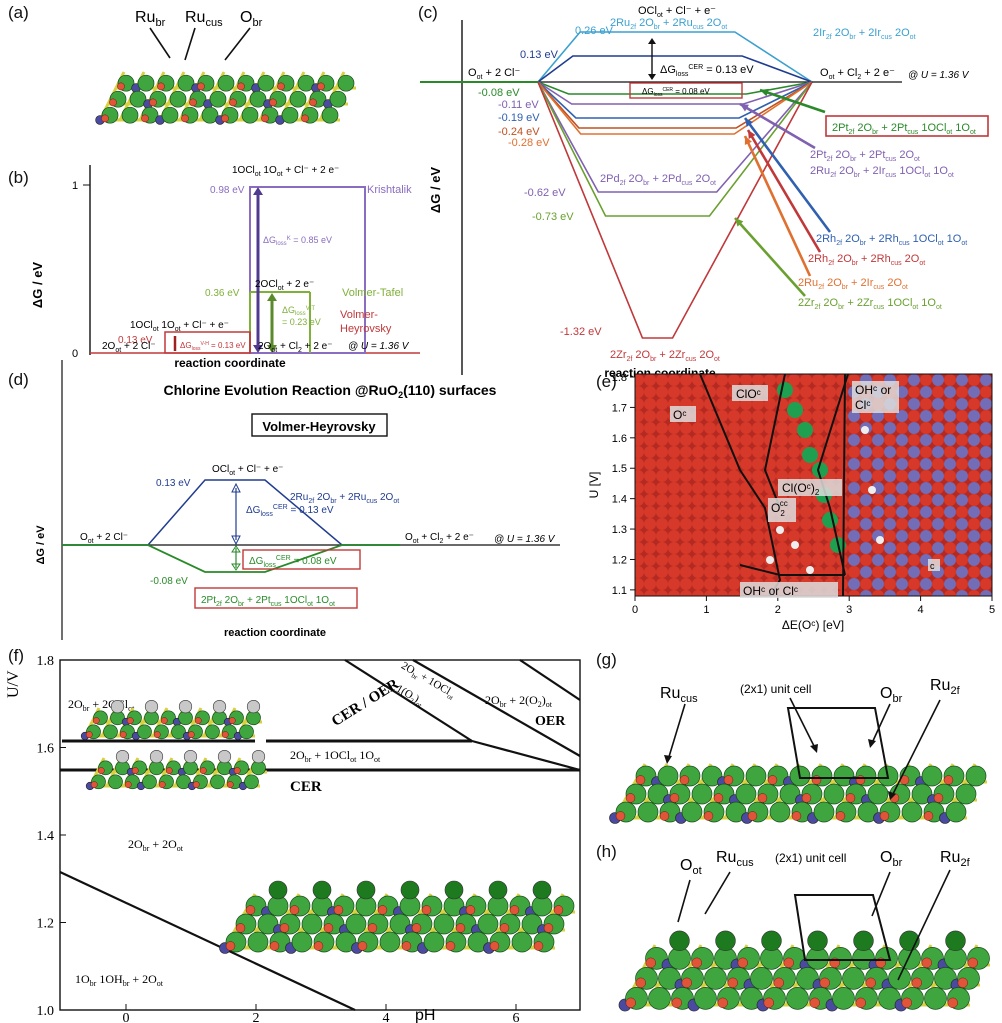 The width and height of the screenshot is (1002, 1023). What do you see at coordinates (301, 322) in the screenshot?
I see `b-vt-val: = 0.23 eV` at bounding box center [301, 322].